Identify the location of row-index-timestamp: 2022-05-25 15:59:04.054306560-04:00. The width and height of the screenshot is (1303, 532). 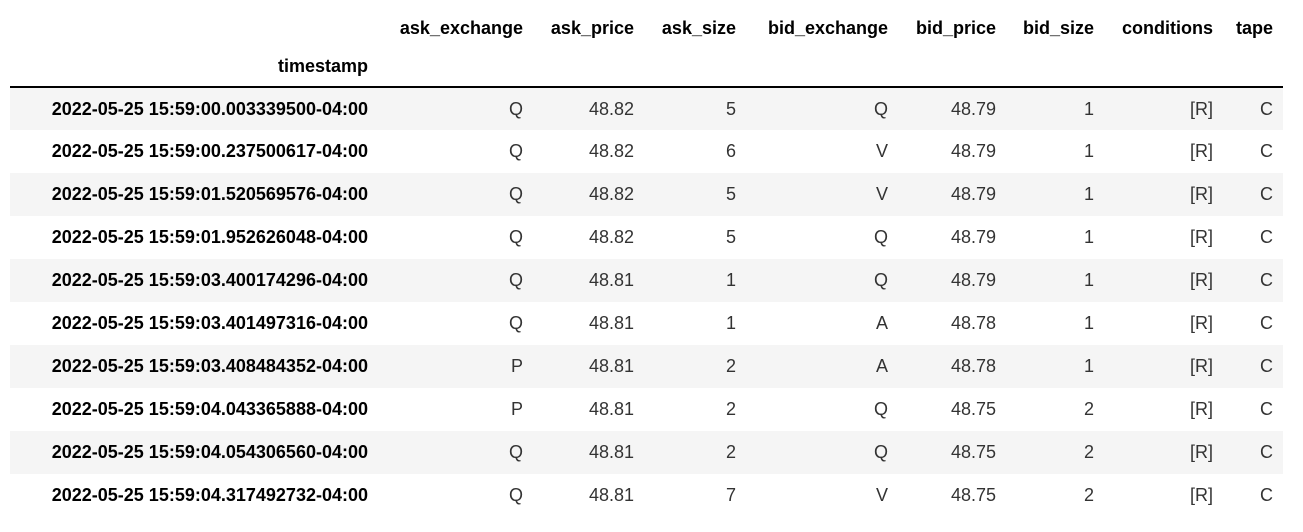
(209, 452).